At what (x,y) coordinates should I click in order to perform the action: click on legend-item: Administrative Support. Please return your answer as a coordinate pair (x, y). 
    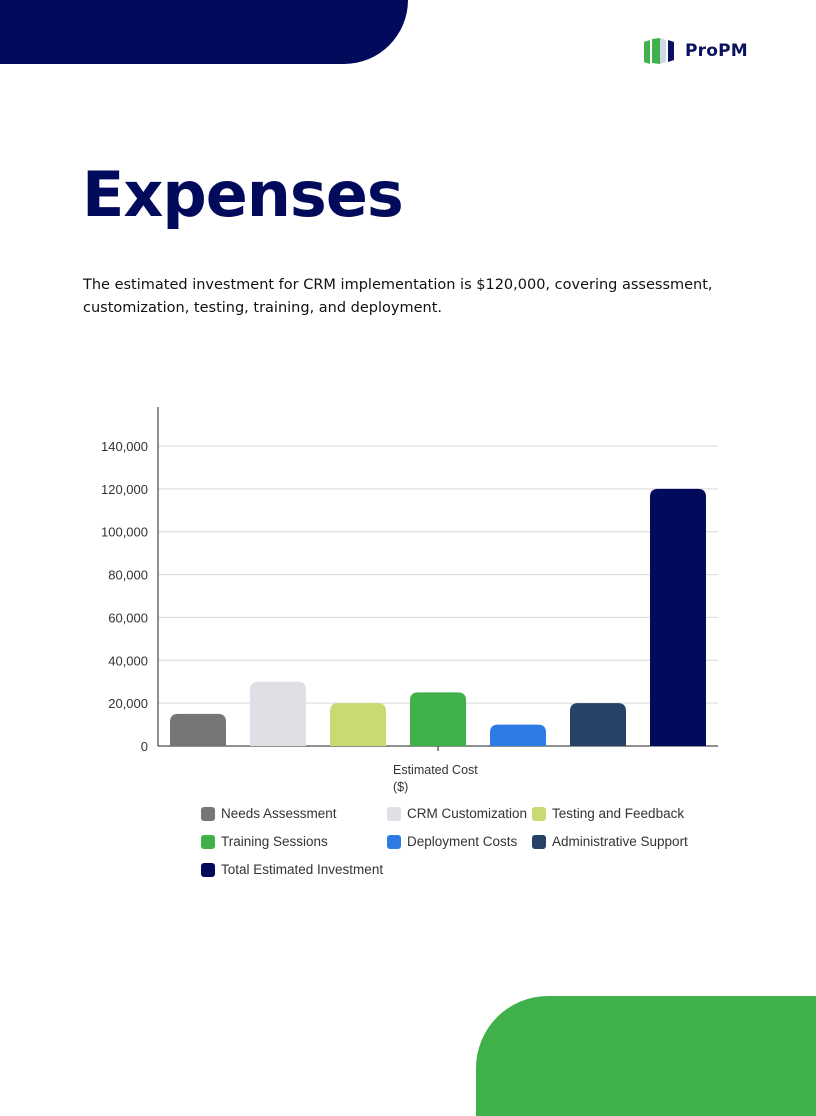
    Looking at the image, I should click on (610, 841).